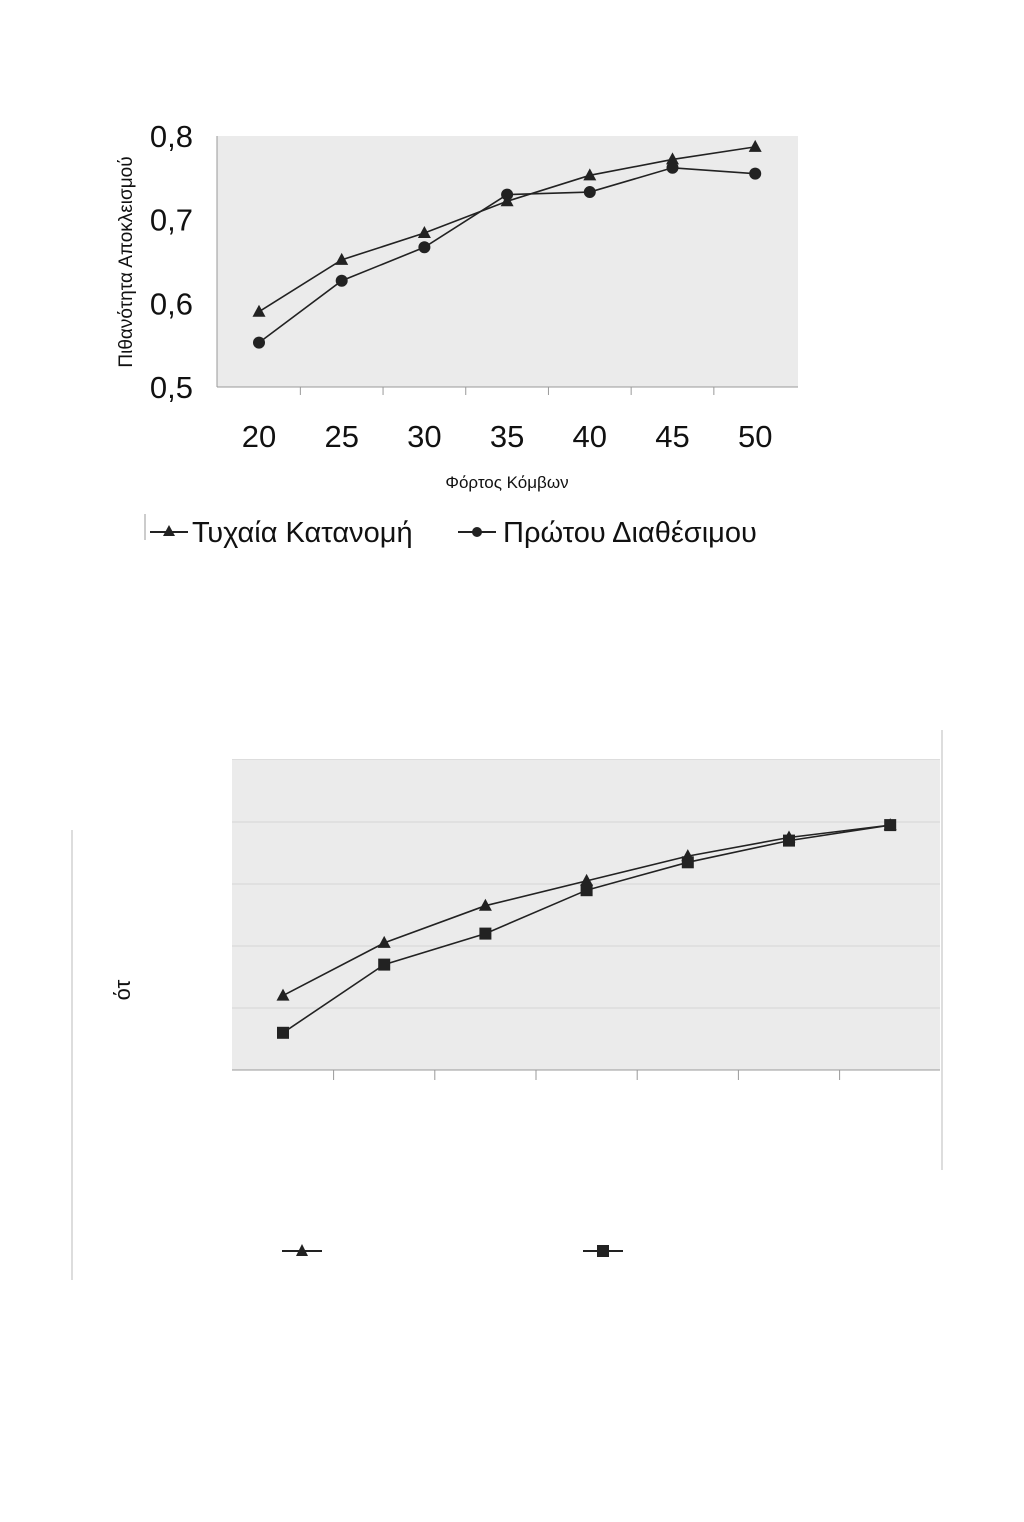  I want to click on x-tick-label: 30, so click(424, 436).